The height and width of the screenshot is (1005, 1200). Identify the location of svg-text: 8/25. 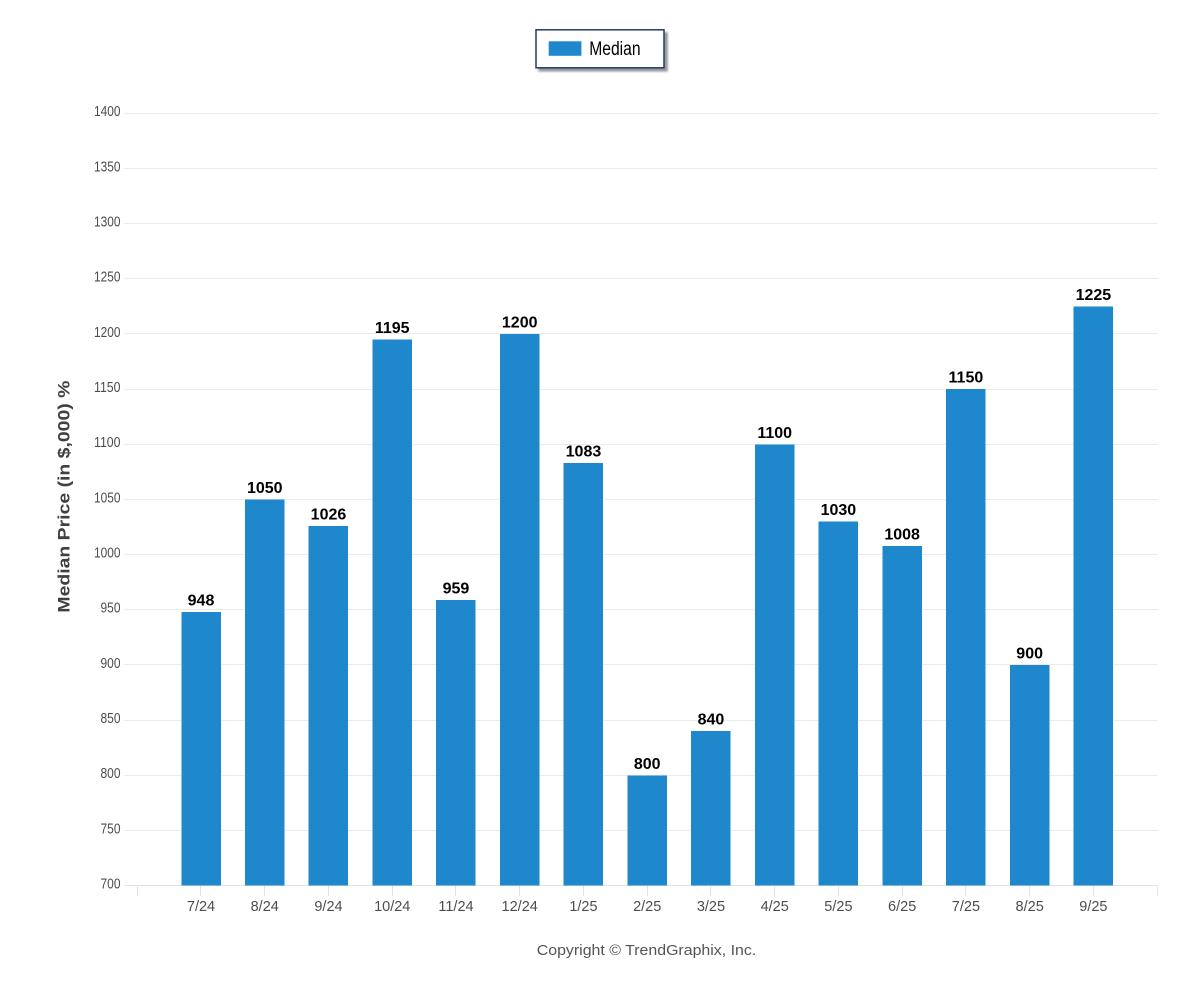
(1030, 907).